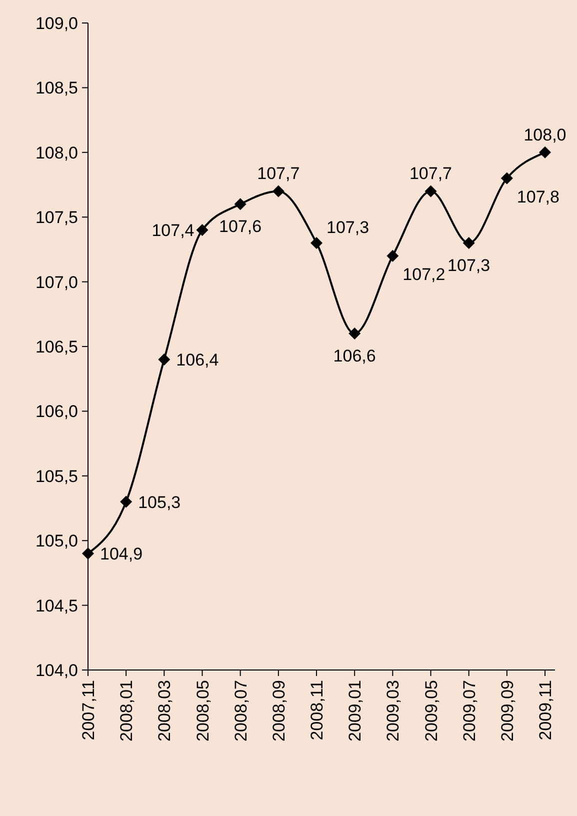 This screenshot has width=577, height=816. I want to click on y-tick-label: 108,5, so click(56, 88).